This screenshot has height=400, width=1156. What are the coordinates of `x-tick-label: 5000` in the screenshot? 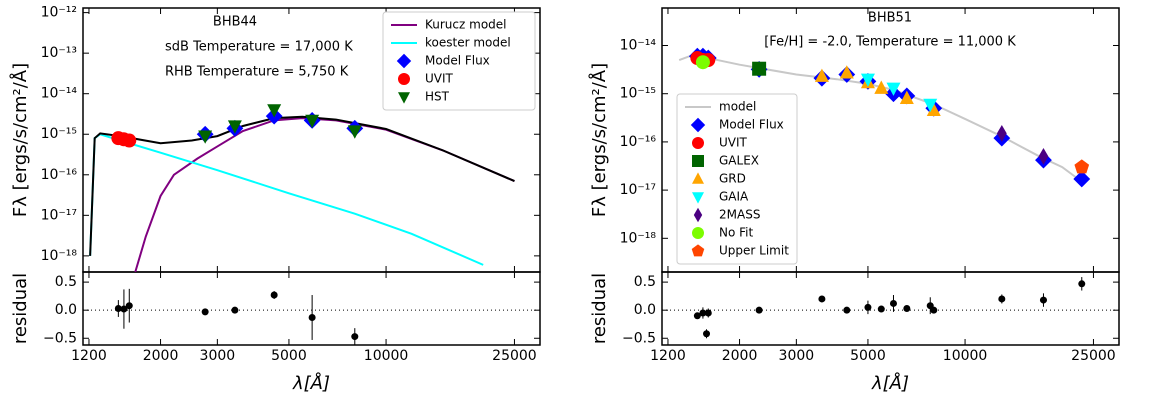 It's located at (868, 356).